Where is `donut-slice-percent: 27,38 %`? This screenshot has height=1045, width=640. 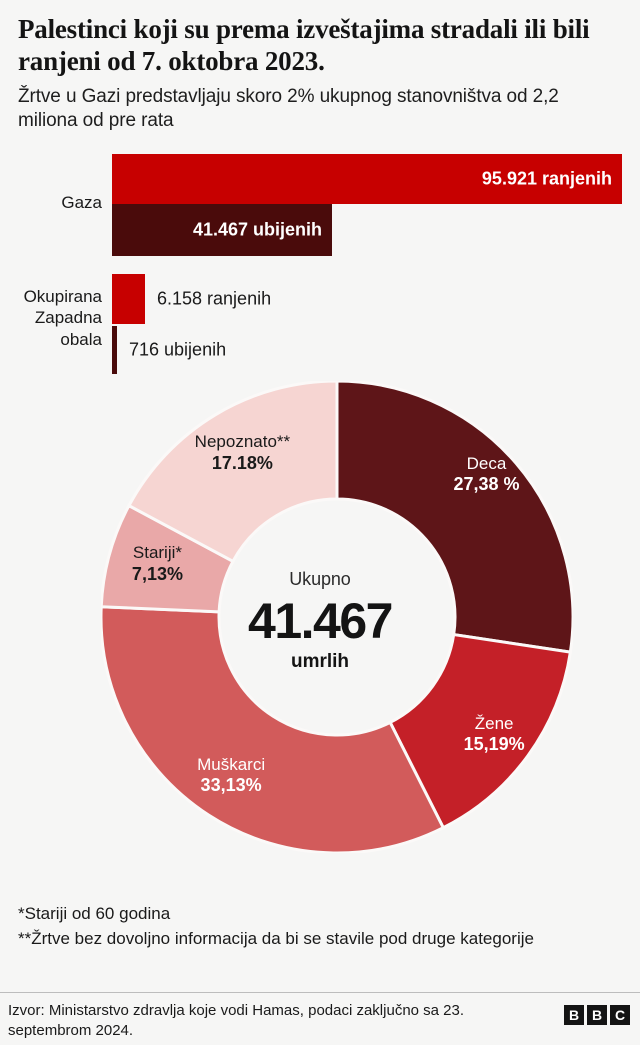
donut-slice-percent: 27,38 % is located at coordinates (486, 484).